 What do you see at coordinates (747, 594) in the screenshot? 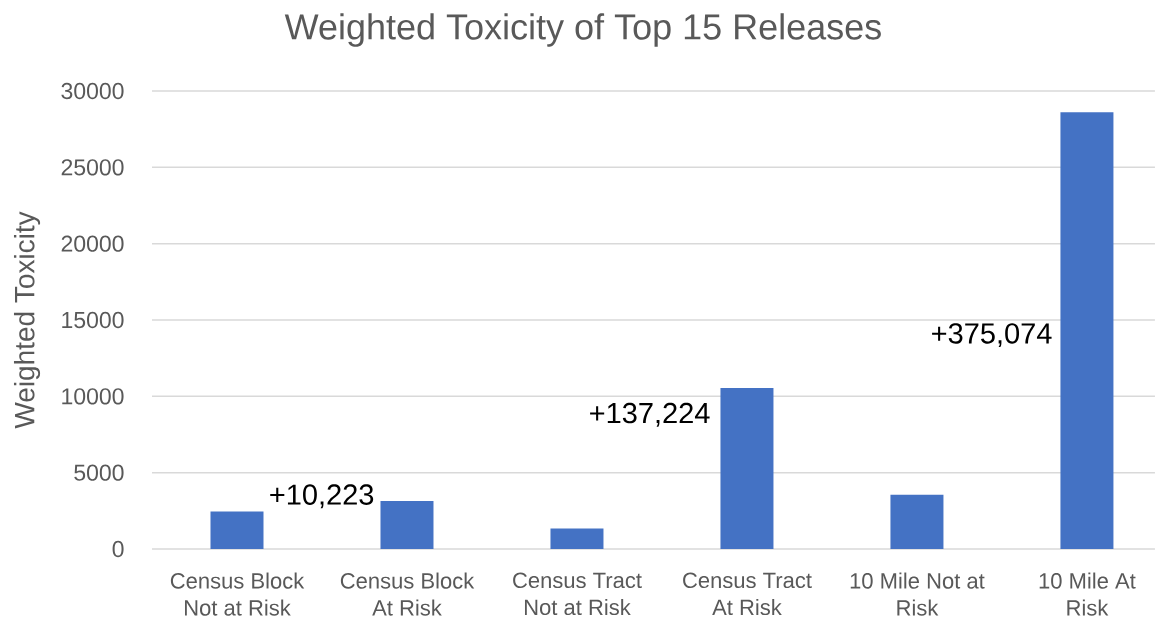
I see `x-tick-label: Census Tract At Risk` at bounding box center [747, 594].